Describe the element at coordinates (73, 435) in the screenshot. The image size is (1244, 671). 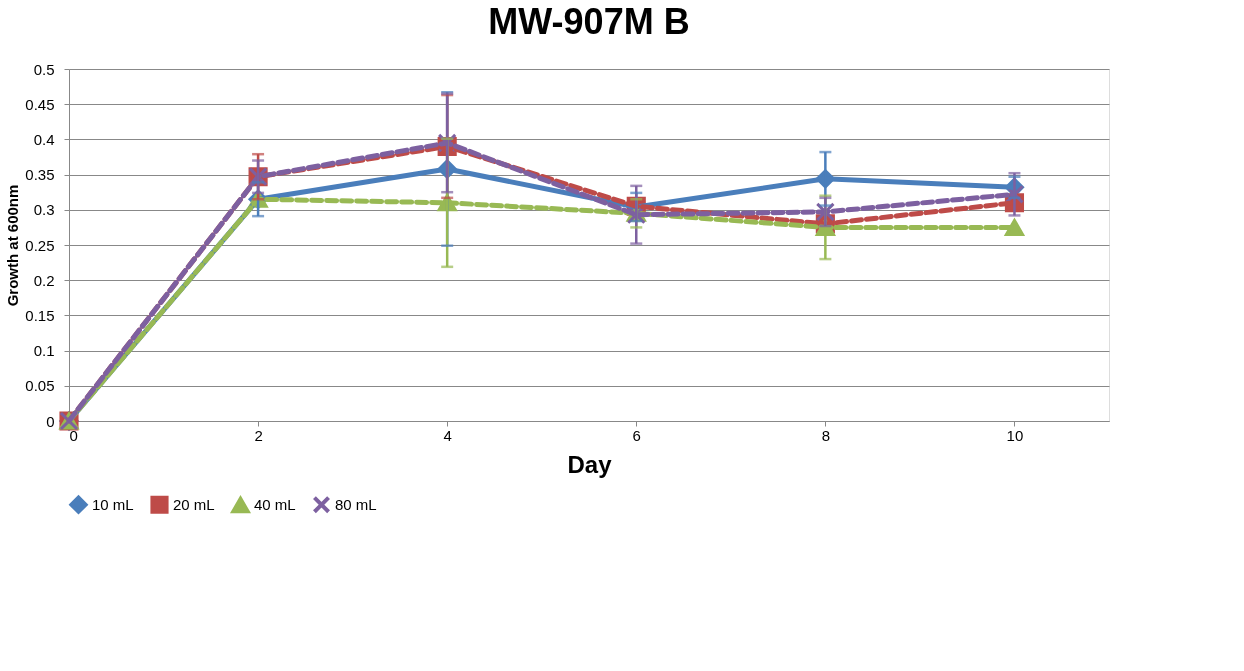
I see `x-tick-label: 0` at that location.